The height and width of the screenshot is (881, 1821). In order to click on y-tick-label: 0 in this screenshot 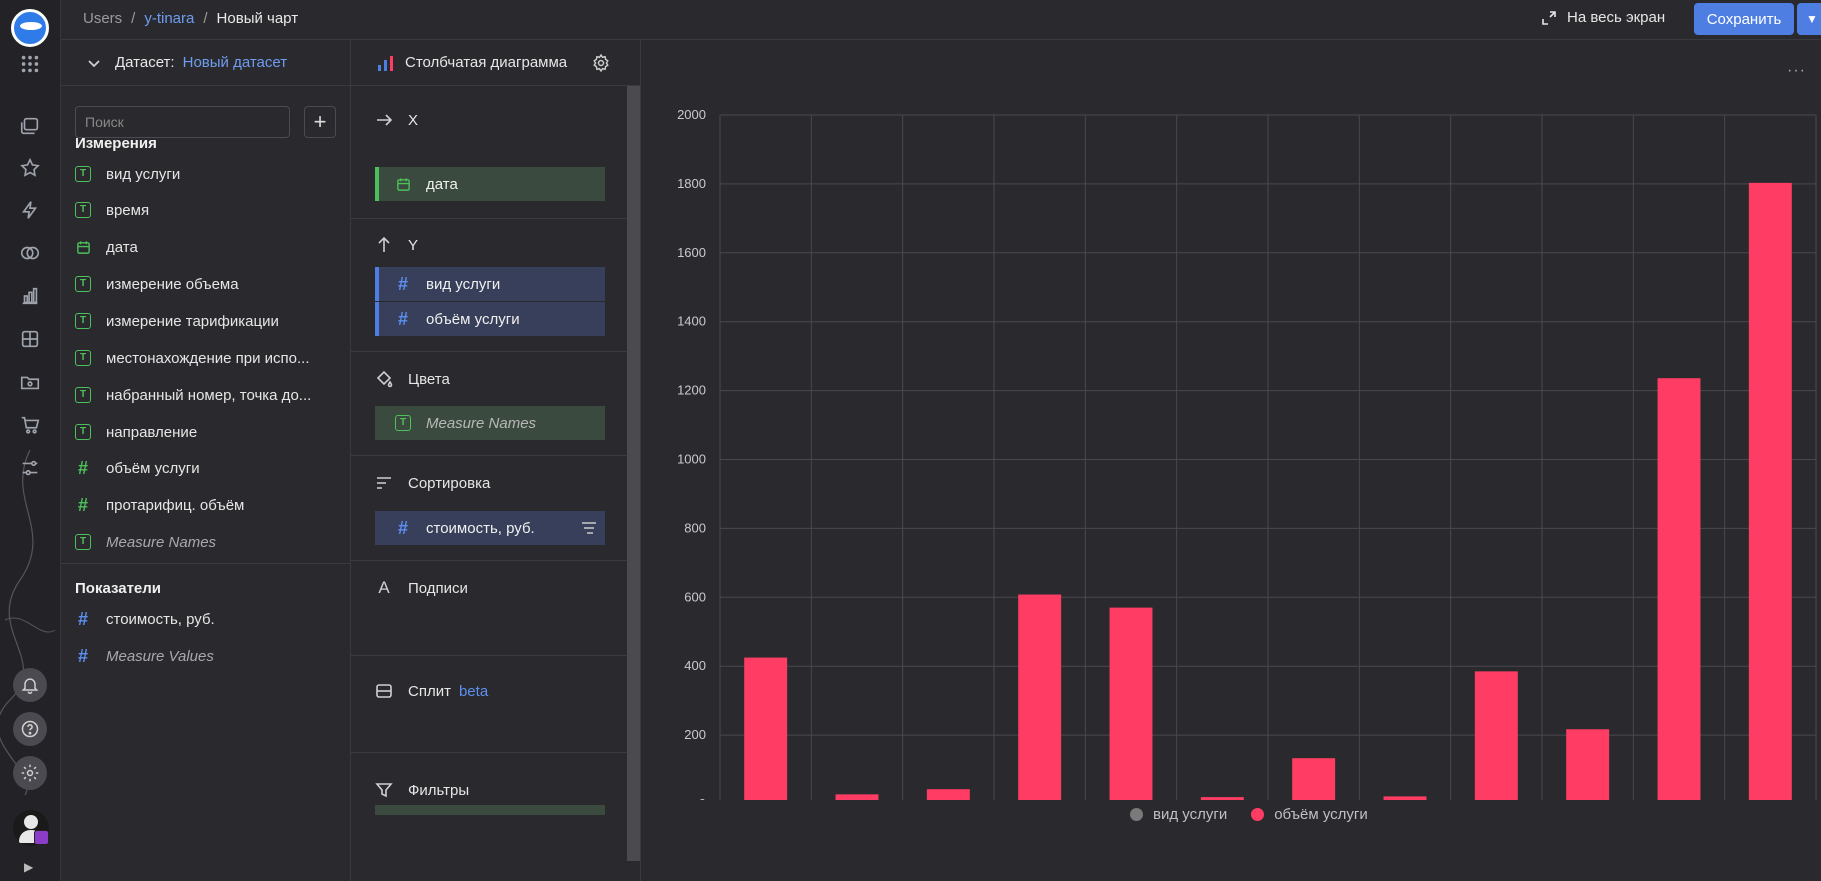, I will do `click(702, 798)`.